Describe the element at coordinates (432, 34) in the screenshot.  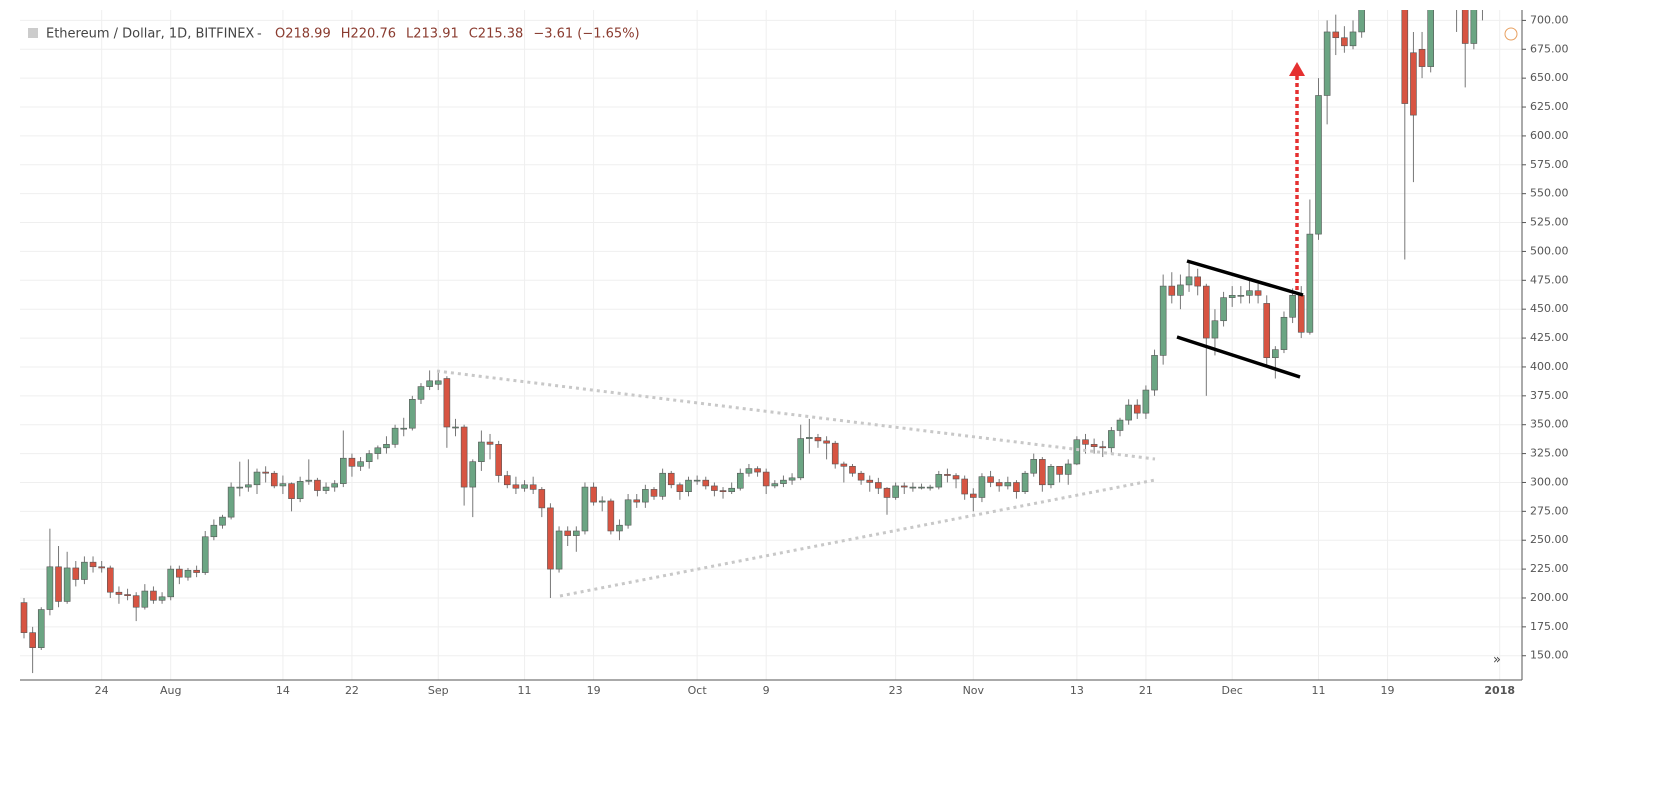
I see `legend-item: L213.91` at that location.